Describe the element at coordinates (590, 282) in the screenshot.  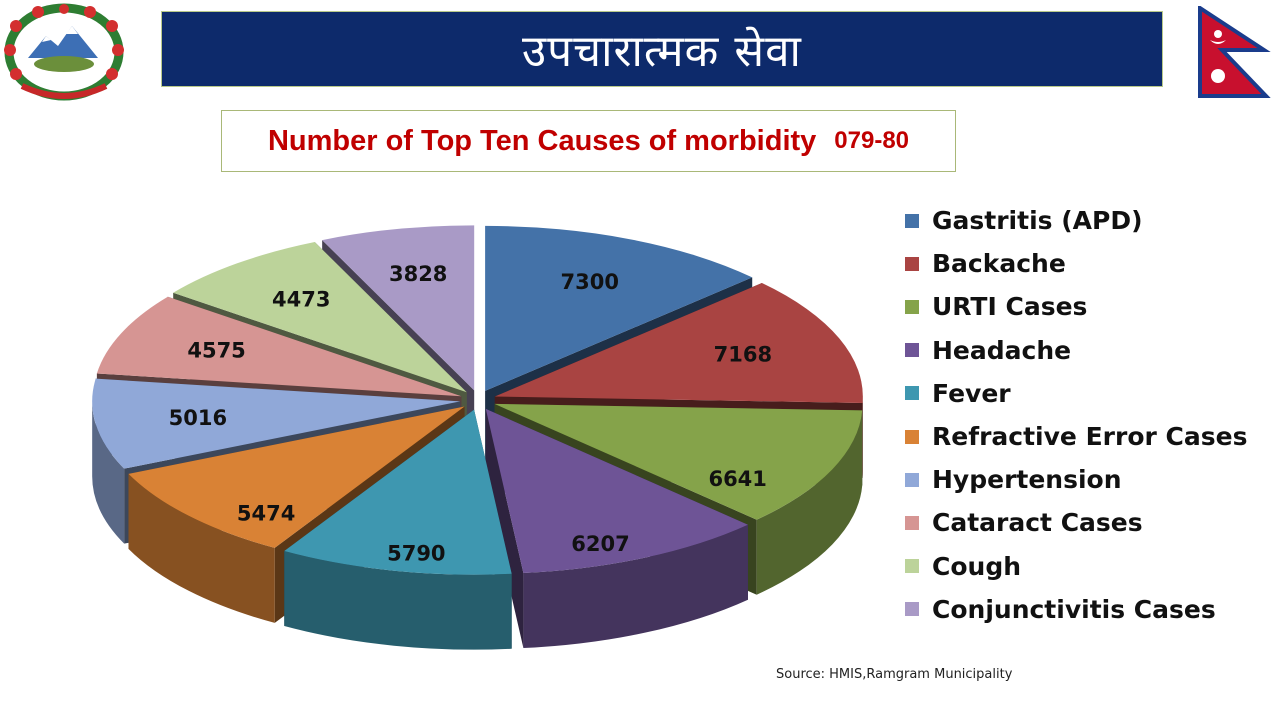
I see `data-label: 7300` at that location.